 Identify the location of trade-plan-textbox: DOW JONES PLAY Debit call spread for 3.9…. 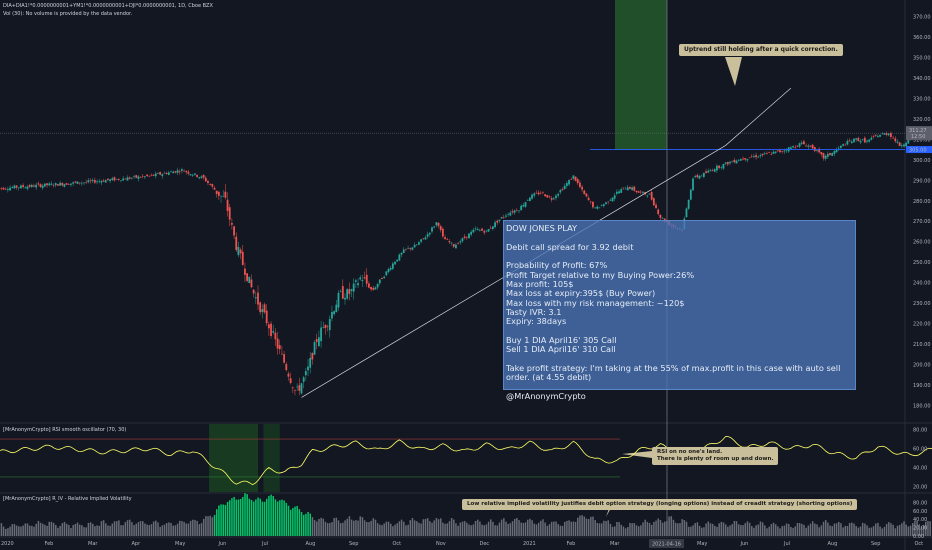
(679, 310).